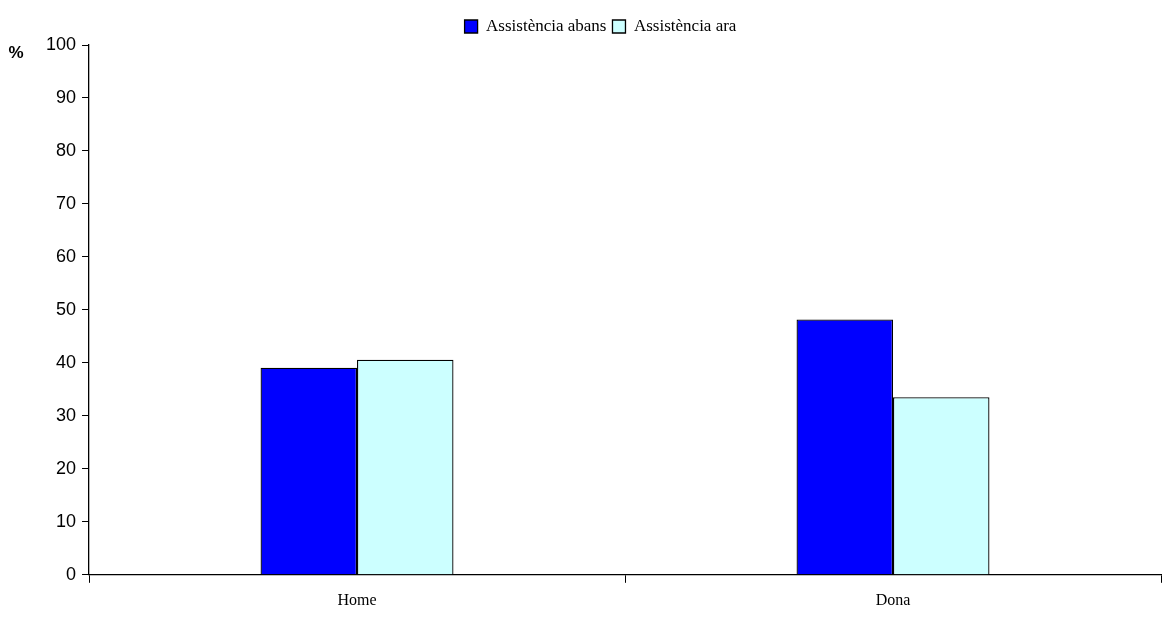 This screenshot has height=622, width=1173. I want to click on y-tick-label: 20, so click(66, 467).